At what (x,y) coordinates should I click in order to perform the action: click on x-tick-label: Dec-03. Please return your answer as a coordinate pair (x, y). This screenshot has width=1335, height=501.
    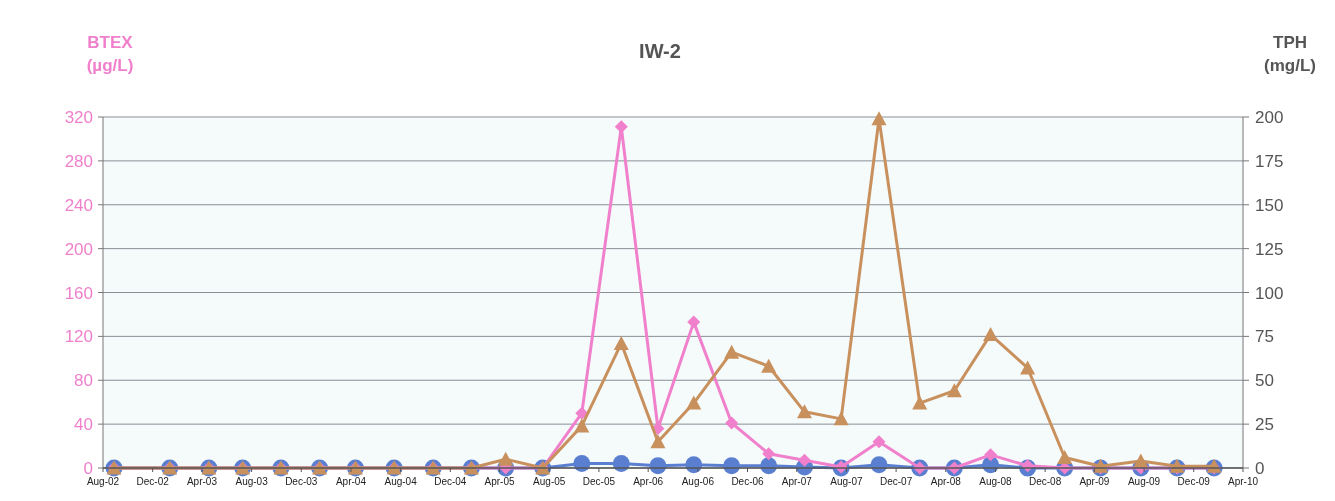
    Looking at the image, I should click on (301, 481).